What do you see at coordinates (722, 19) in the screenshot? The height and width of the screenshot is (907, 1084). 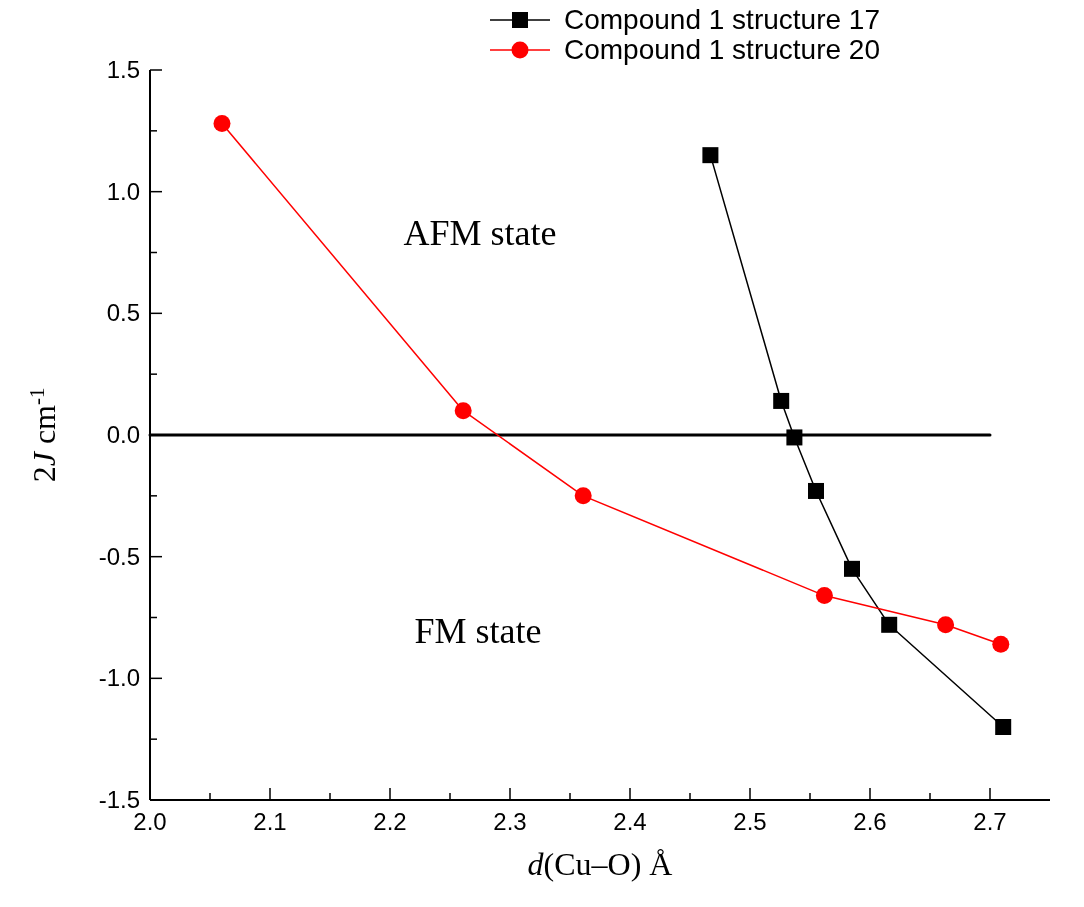 I see `legend-label: Compound 1 structure 17` at bounding box center [722, 19].